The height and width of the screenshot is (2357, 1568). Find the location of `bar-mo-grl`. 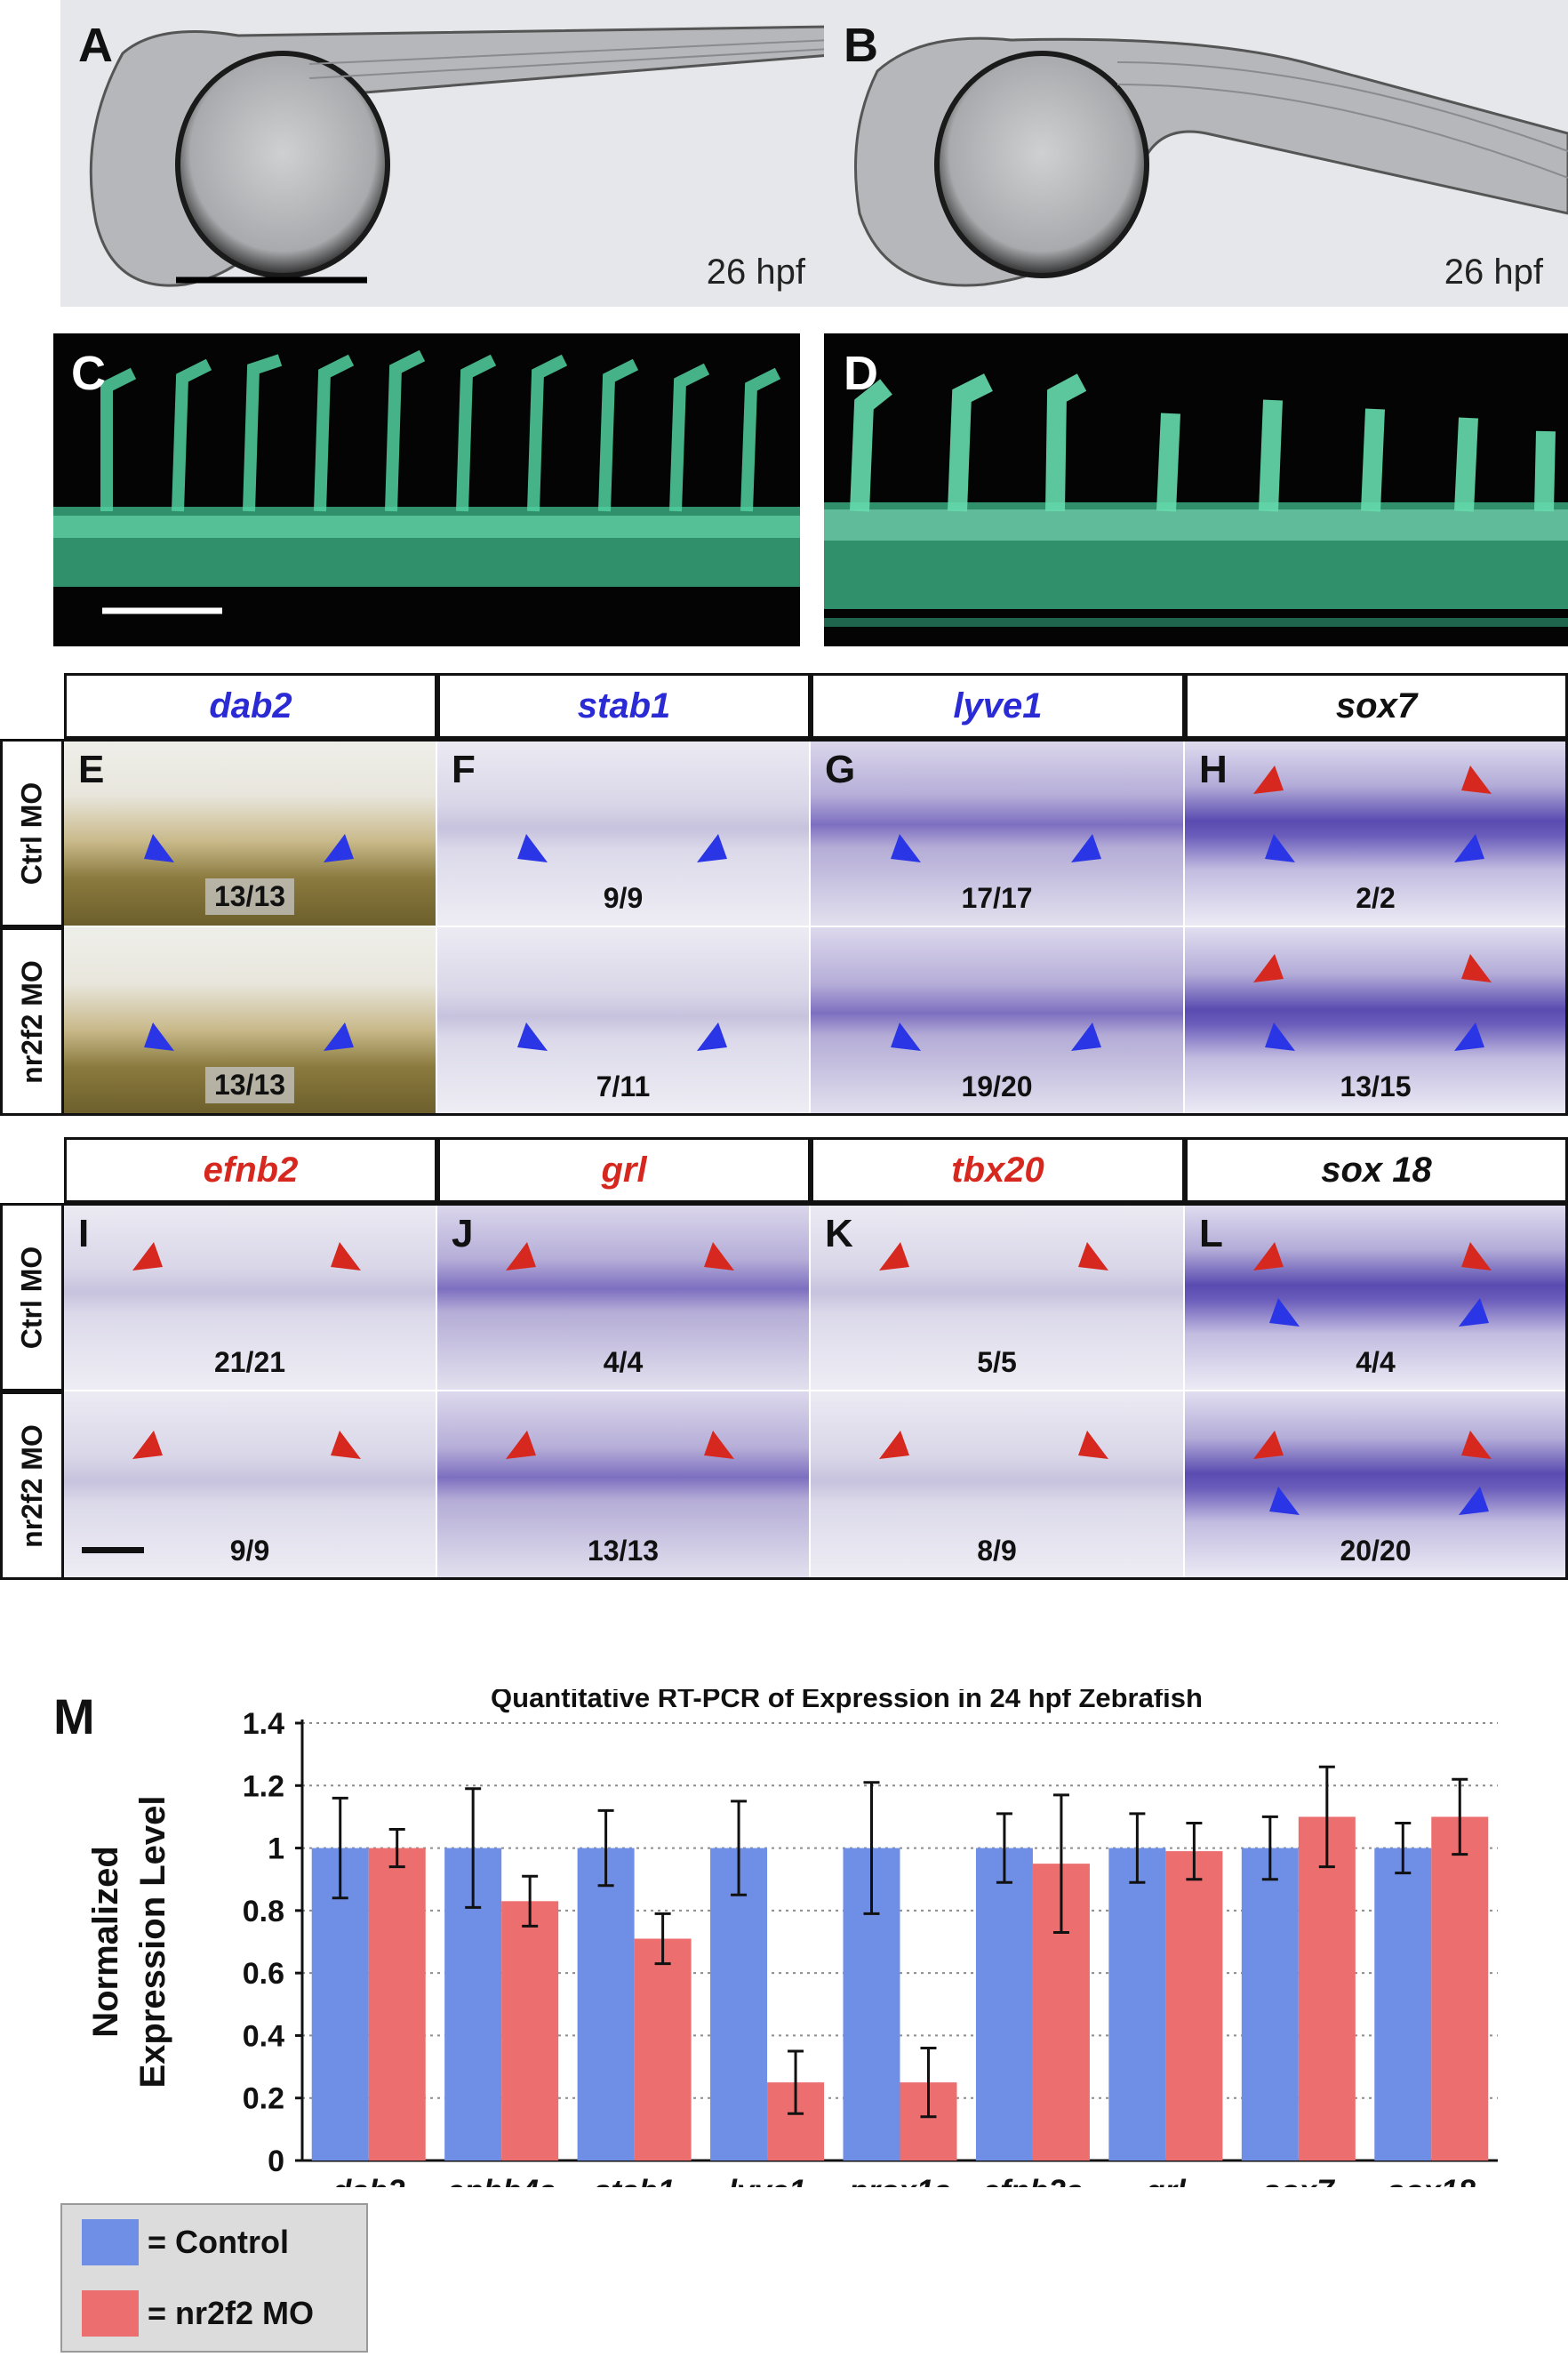

bar-mo-grl is located at coordinates (1194, 2006).